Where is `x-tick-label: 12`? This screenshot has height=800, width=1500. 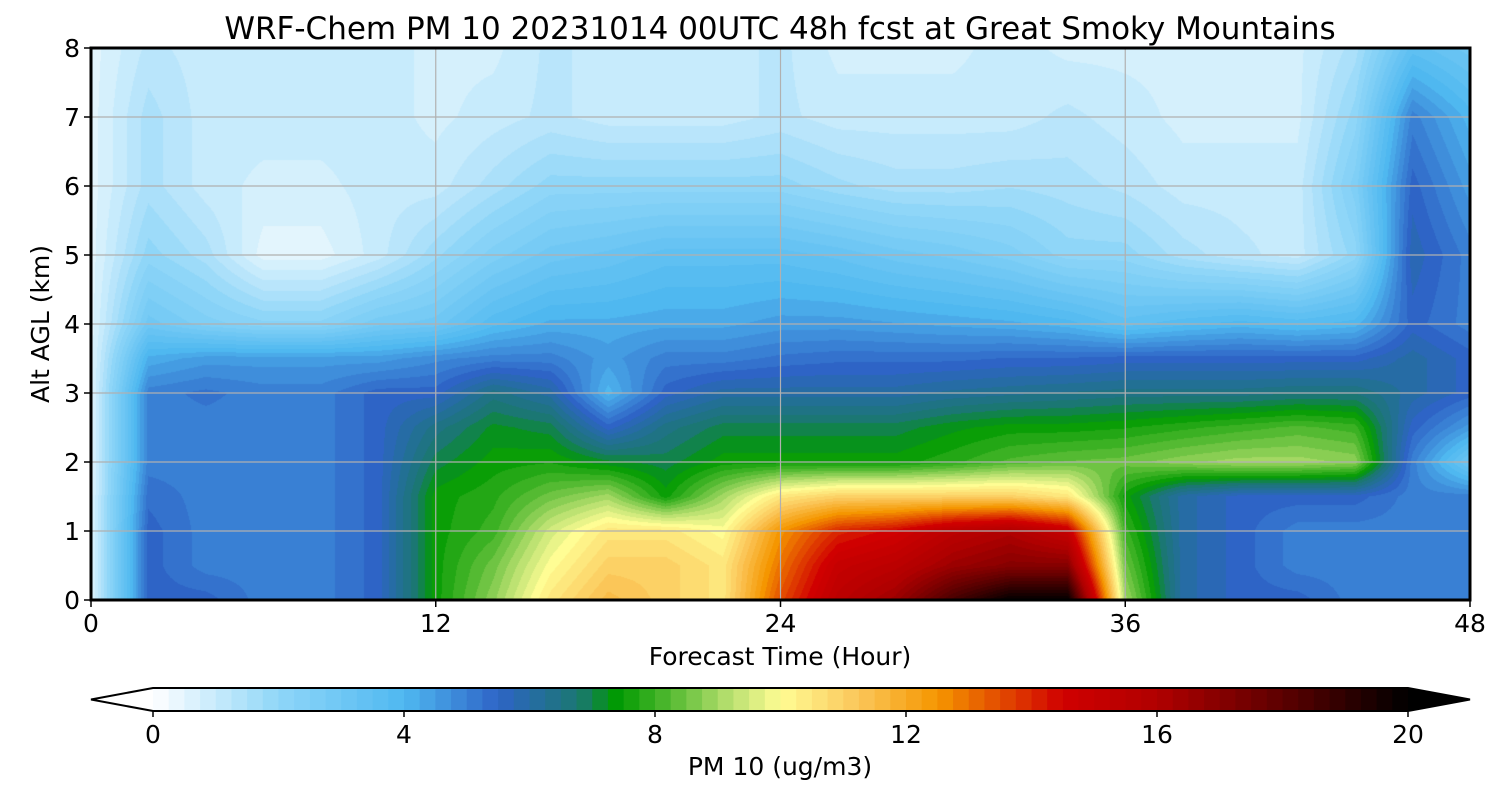
x-tick-label: 12 is located at coordinates (436, 623).